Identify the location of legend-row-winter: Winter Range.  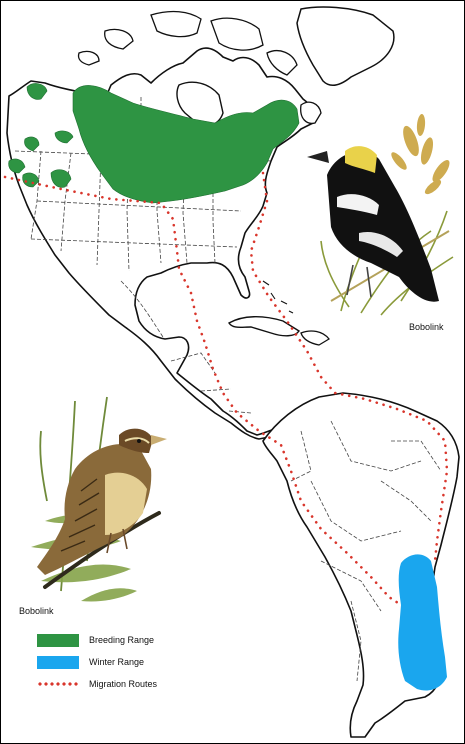
(97, 662).